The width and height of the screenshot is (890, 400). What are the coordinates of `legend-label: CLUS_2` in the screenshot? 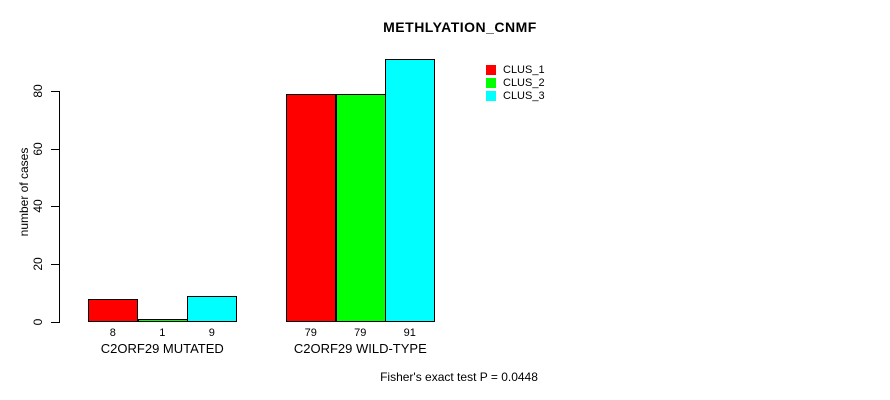 It's located at (524, 83).